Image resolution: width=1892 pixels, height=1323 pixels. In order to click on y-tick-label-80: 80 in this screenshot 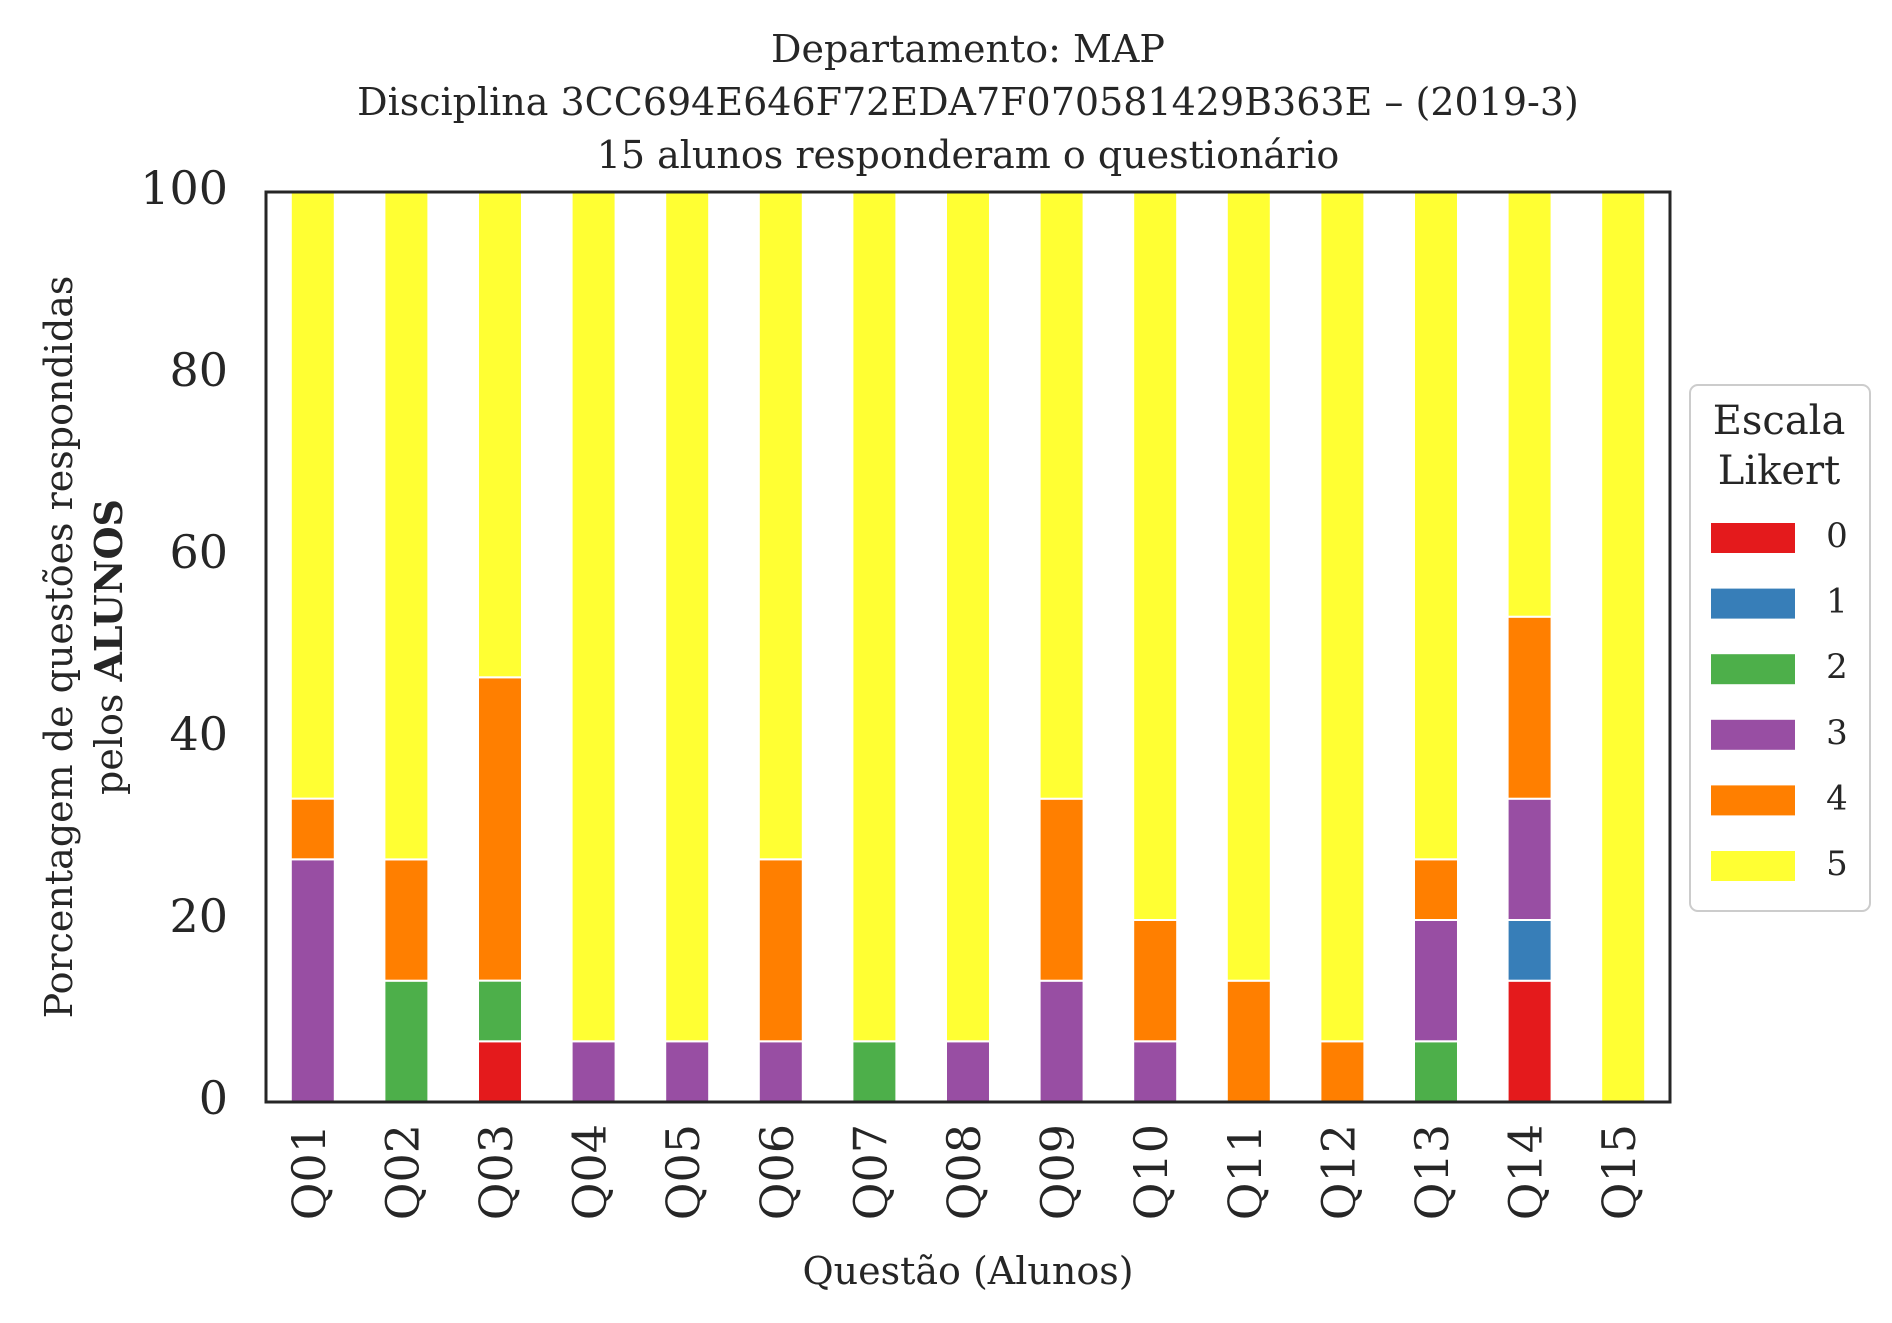, I will do `click(198, 370)`.